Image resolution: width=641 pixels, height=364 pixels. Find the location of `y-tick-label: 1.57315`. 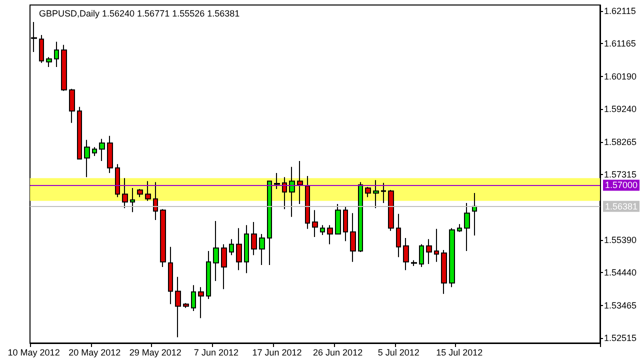

y-tick-label: 1.57315 is located at coordinates (620, 175).